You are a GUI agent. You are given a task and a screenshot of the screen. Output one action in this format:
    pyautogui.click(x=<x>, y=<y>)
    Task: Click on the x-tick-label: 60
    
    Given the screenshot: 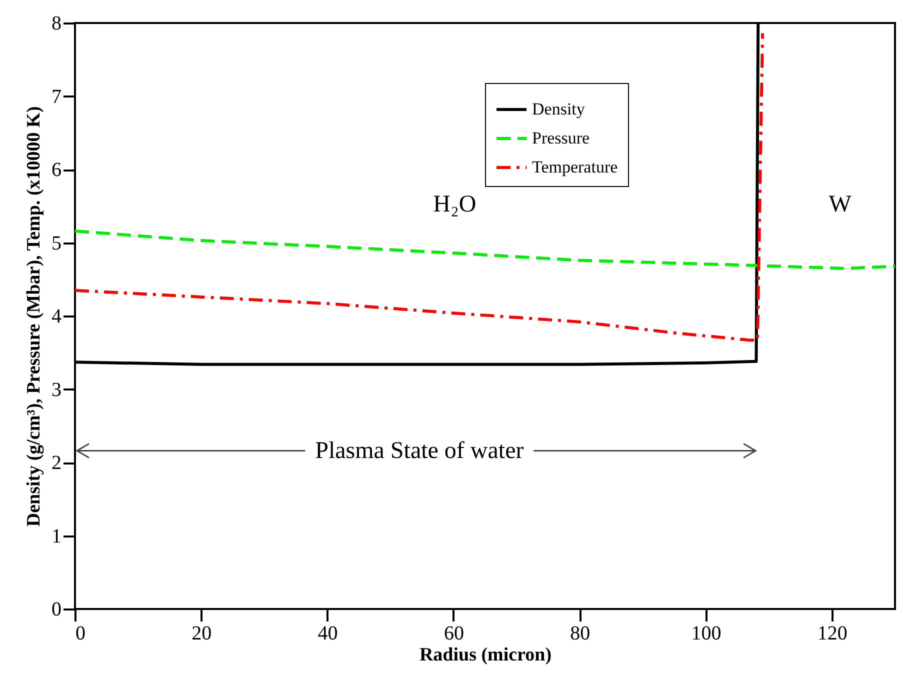 What is the action you would take?
    pyautogui.click(x=454, y=633)
    